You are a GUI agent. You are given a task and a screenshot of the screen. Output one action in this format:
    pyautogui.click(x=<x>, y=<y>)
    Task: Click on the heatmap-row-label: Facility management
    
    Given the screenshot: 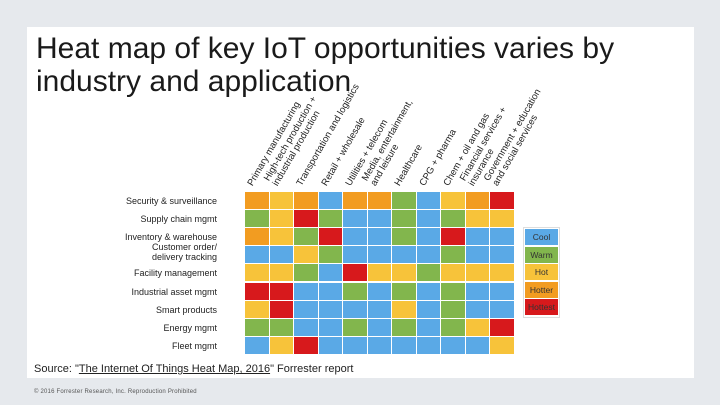 What is the action you would take?
    pyautogui.click(x=175, y=273)
    